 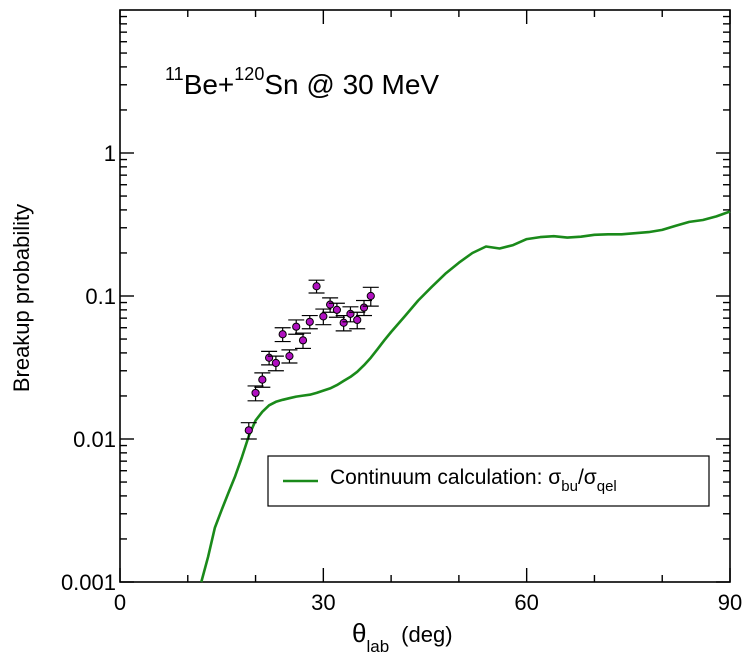 What do you see at coordinates (323, 602) in the screenshot?
I see `x-tick-label: 30` at bounding box center [323, 602].